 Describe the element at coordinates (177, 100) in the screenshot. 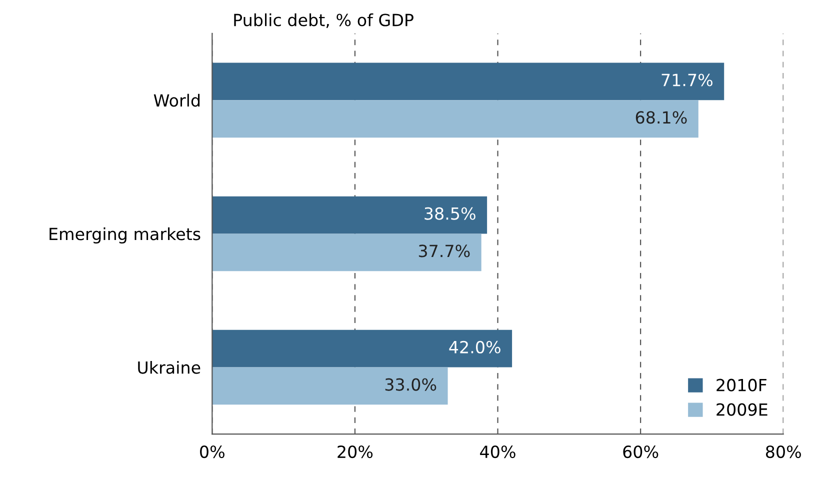

I see `y-tick-label: World` at that location.